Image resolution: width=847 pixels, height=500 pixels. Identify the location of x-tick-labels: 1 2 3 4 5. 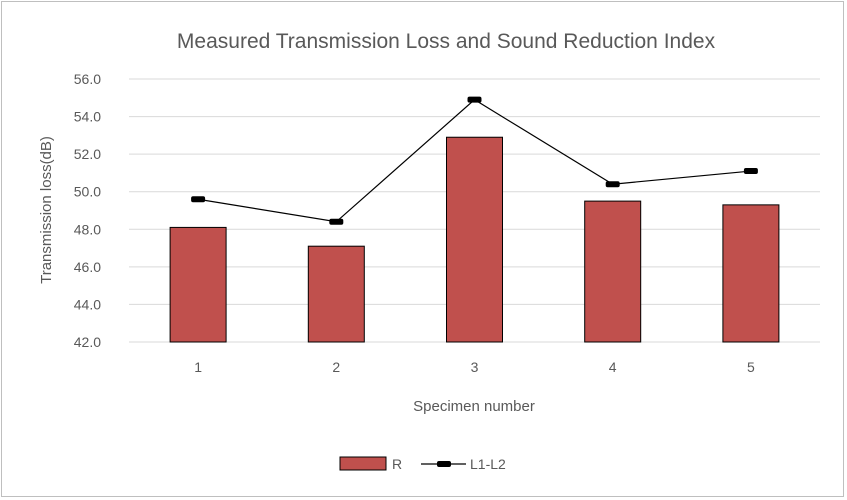
(474, 367).